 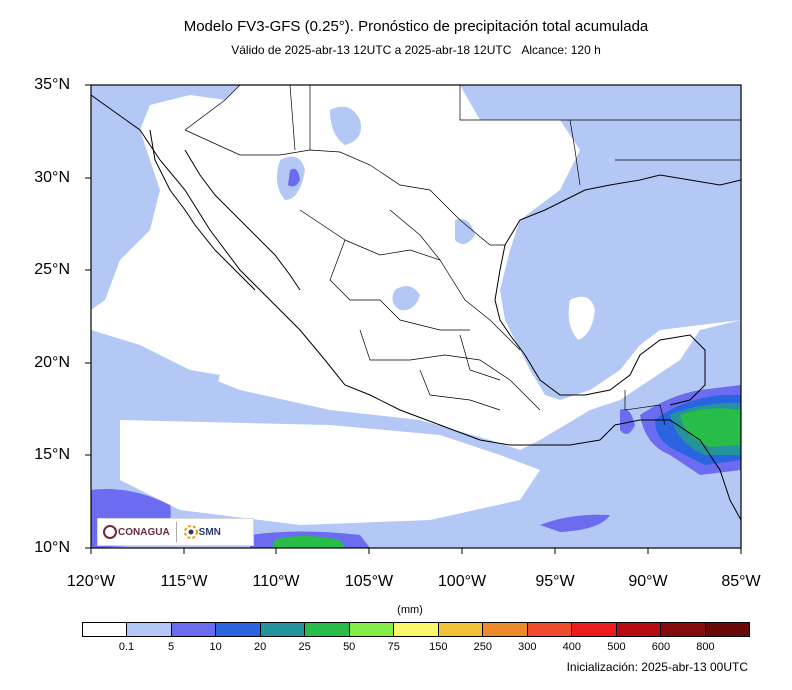 I want to click on colorbar, so click(x=416, y=629).